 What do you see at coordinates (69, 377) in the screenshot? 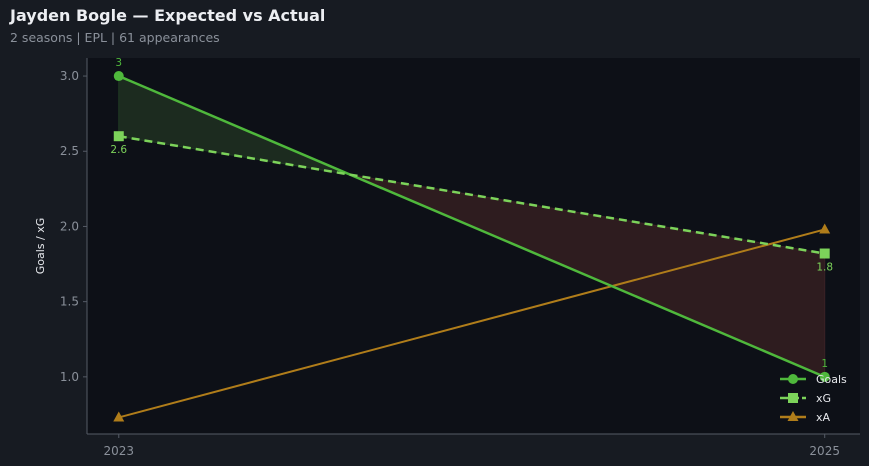
I see `y-tick-label: 1.0` at bounding box center [69, 377].